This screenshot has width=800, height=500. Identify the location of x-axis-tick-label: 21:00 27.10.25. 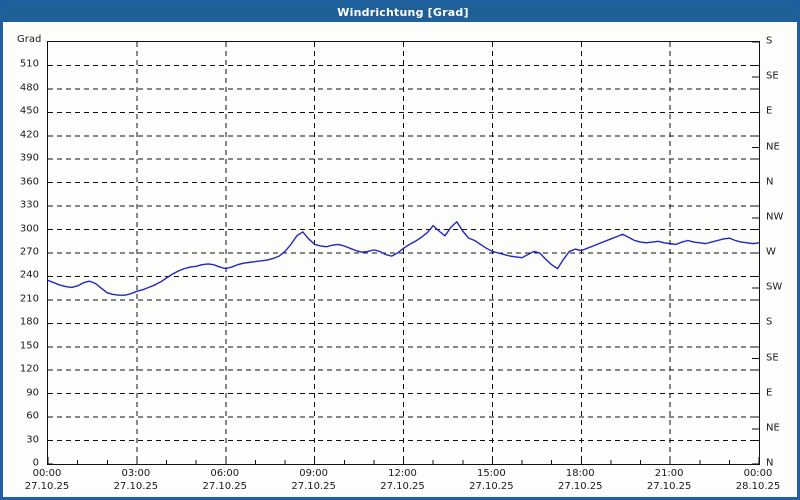
(669, 480).